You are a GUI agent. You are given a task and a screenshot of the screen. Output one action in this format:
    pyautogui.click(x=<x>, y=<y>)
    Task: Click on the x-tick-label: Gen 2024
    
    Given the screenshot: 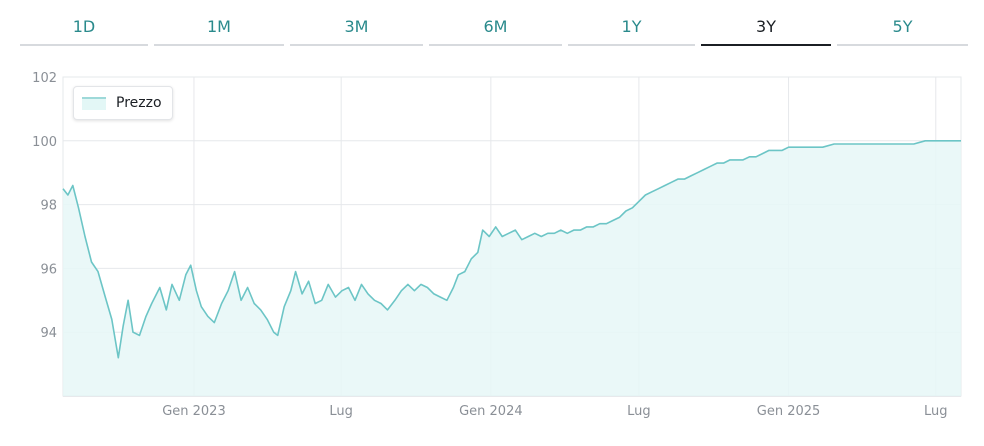 What is the action you would take?
    pyautogui.click(x=491, y=411)
    